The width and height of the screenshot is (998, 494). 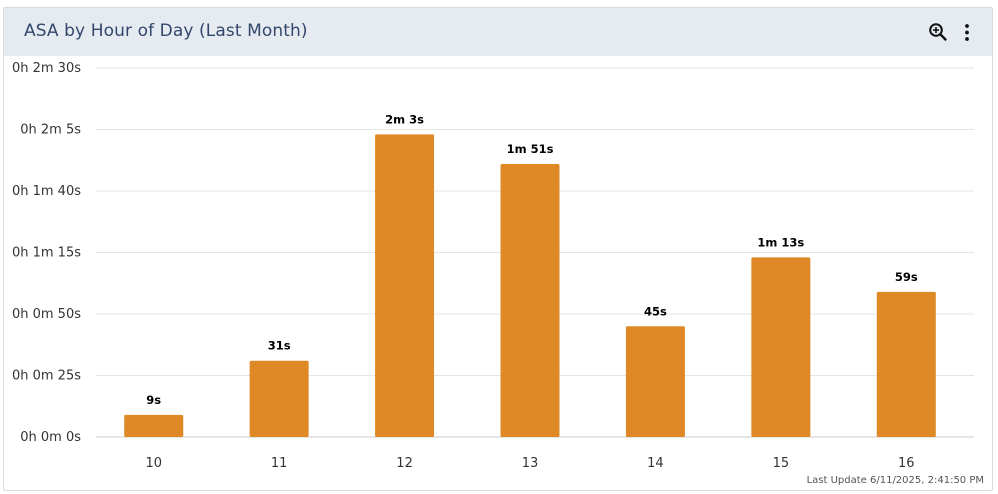 What do you see at coordinates (498, 32) in the screenshot?
I see `widget-header: ASA by Hour of Day (Last Month)` at bounding box center [498, 32].